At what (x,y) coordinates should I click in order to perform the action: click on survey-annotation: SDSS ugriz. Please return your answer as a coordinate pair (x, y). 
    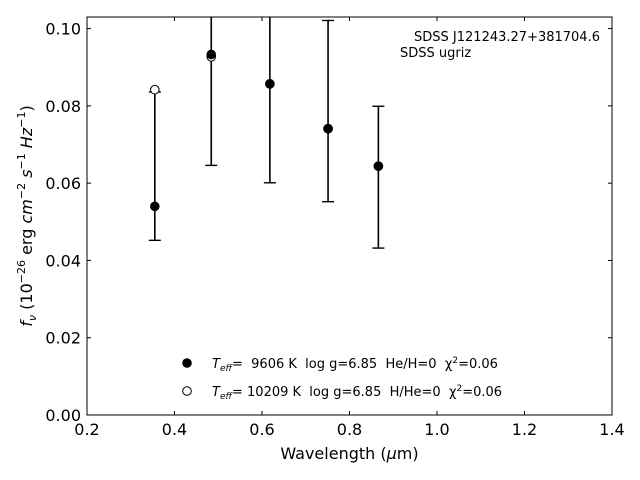
    Looking at the image, I should click on (435, 53).